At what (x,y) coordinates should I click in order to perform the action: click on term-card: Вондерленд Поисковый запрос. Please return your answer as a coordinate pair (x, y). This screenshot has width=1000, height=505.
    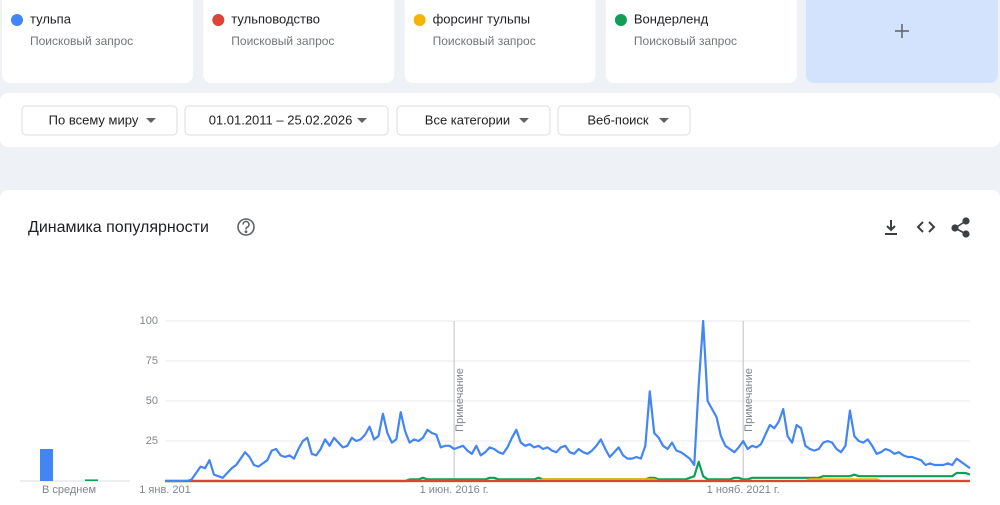
    Looking at the image, I should click on (701, 41).